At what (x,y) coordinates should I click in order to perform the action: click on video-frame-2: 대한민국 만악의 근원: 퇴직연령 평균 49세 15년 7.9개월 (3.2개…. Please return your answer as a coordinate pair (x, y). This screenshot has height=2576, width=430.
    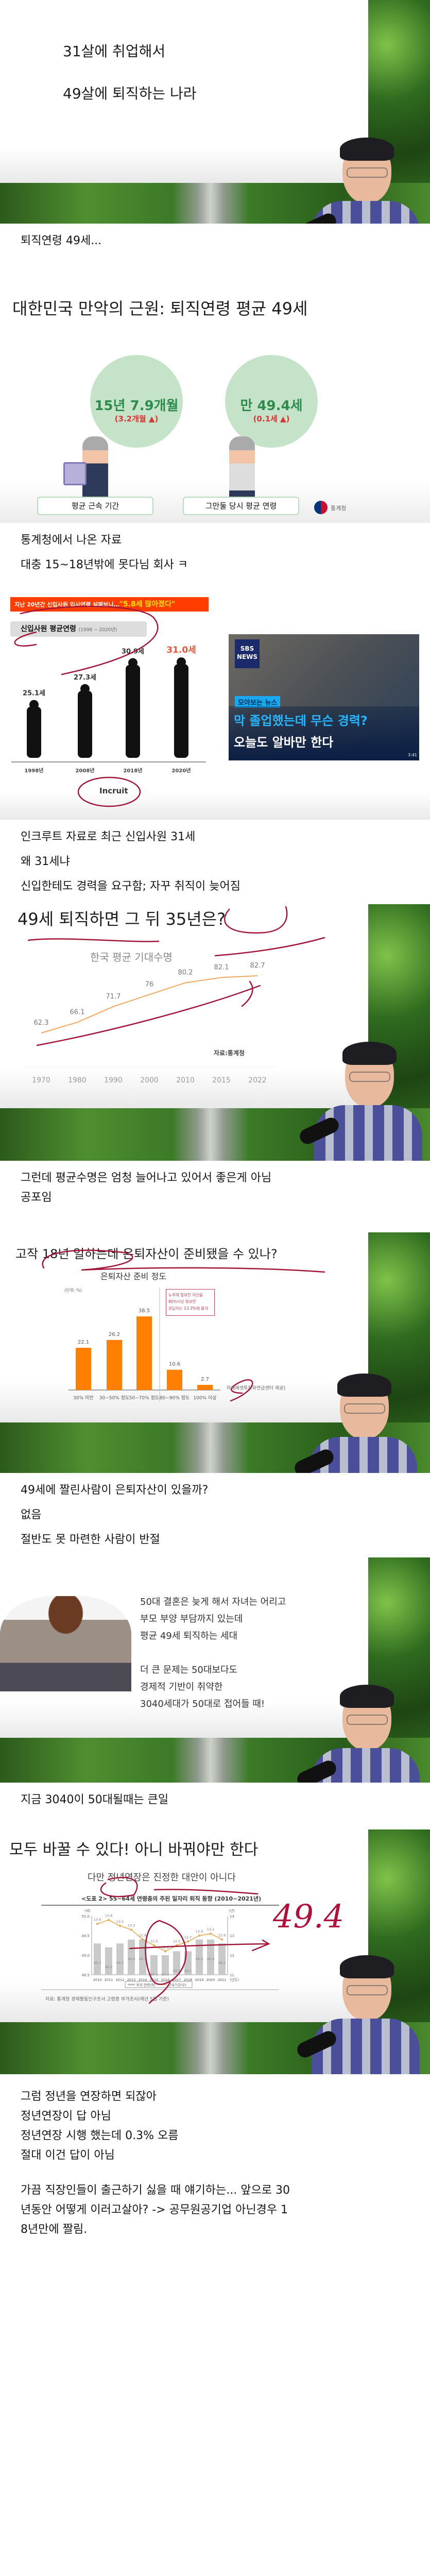
    Looking at the image, I should click on (215, 391).